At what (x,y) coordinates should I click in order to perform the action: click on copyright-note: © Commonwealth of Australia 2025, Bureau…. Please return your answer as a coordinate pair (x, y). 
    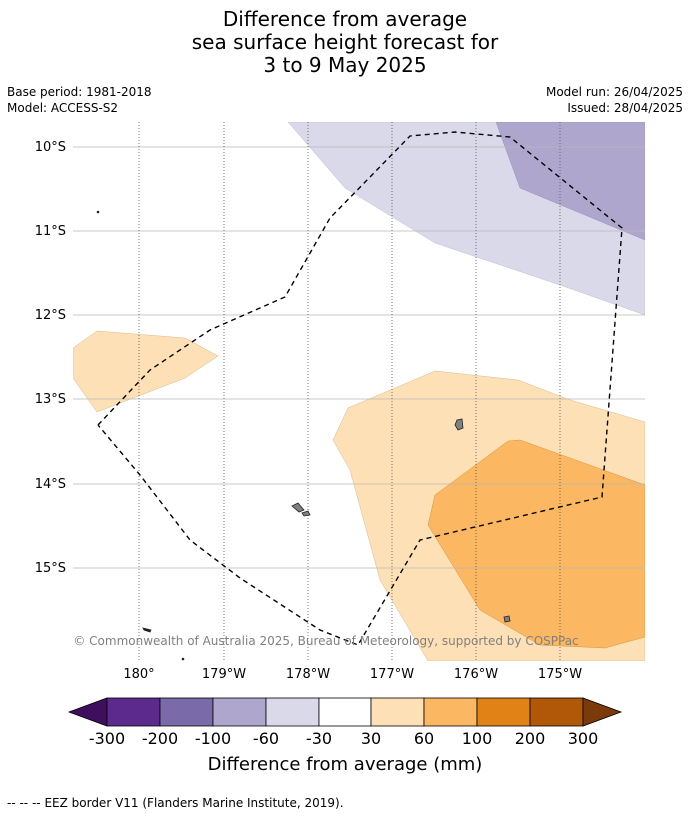
    Looking at the image, I should click on (325, 641).